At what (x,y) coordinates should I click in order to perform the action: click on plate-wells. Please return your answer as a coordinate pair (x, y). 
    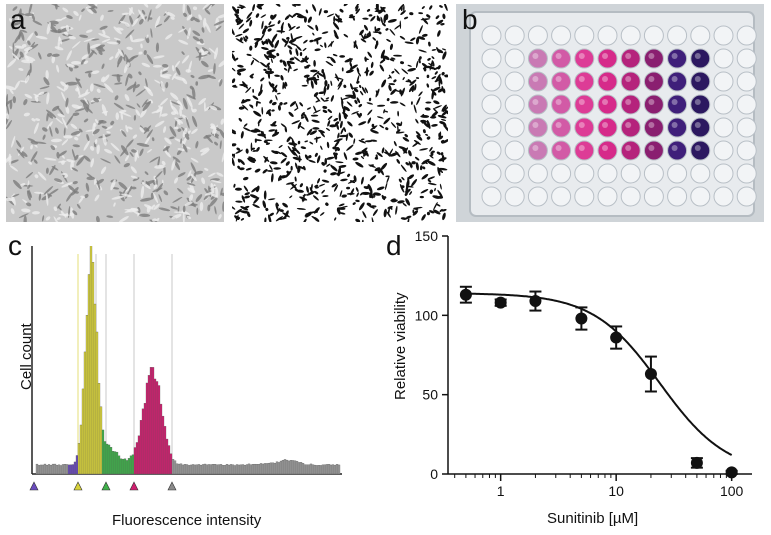
    Looking at the image, I should click on (619, 116).